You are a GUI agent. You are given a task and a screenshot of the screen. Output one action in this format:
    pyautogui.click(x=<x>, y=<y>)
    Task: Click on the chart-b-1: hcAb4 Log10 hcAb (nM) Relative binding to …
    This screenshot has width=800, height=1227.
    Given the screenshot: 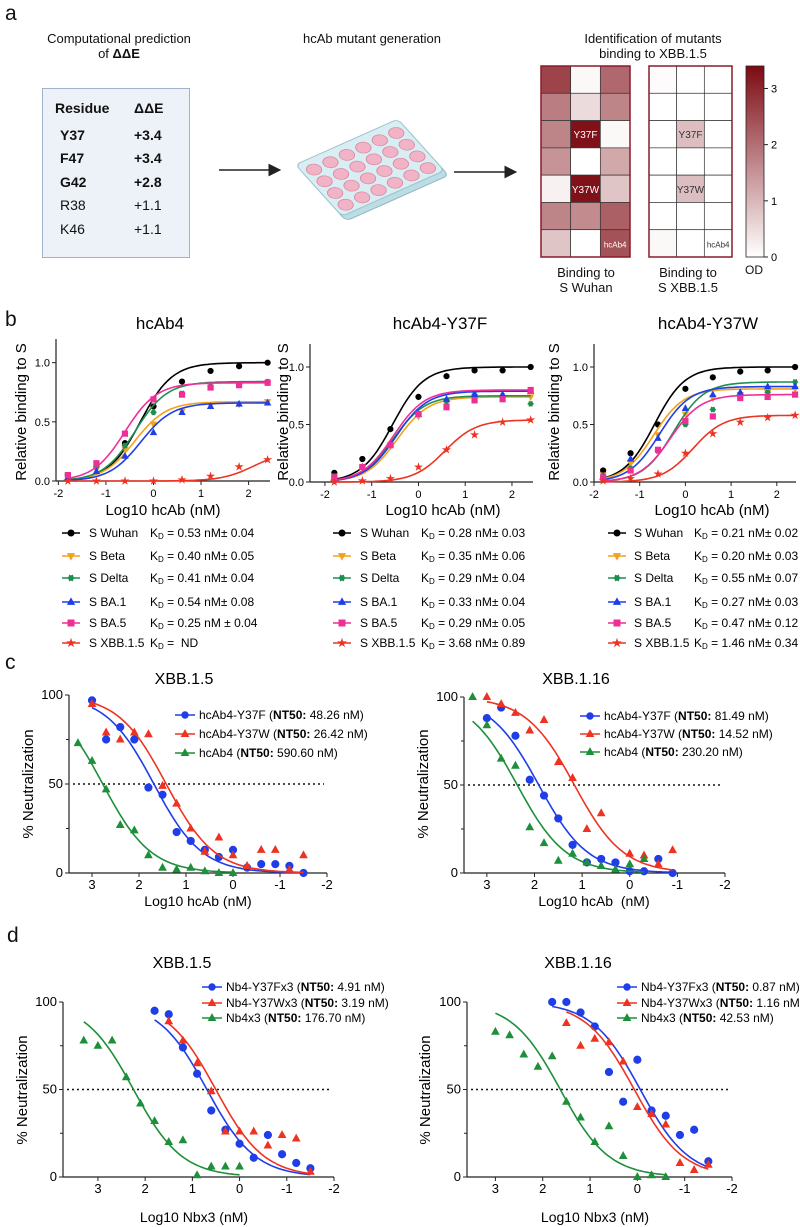 What is the action you would take?
    pyautogui.click(x=143, y=482)
    